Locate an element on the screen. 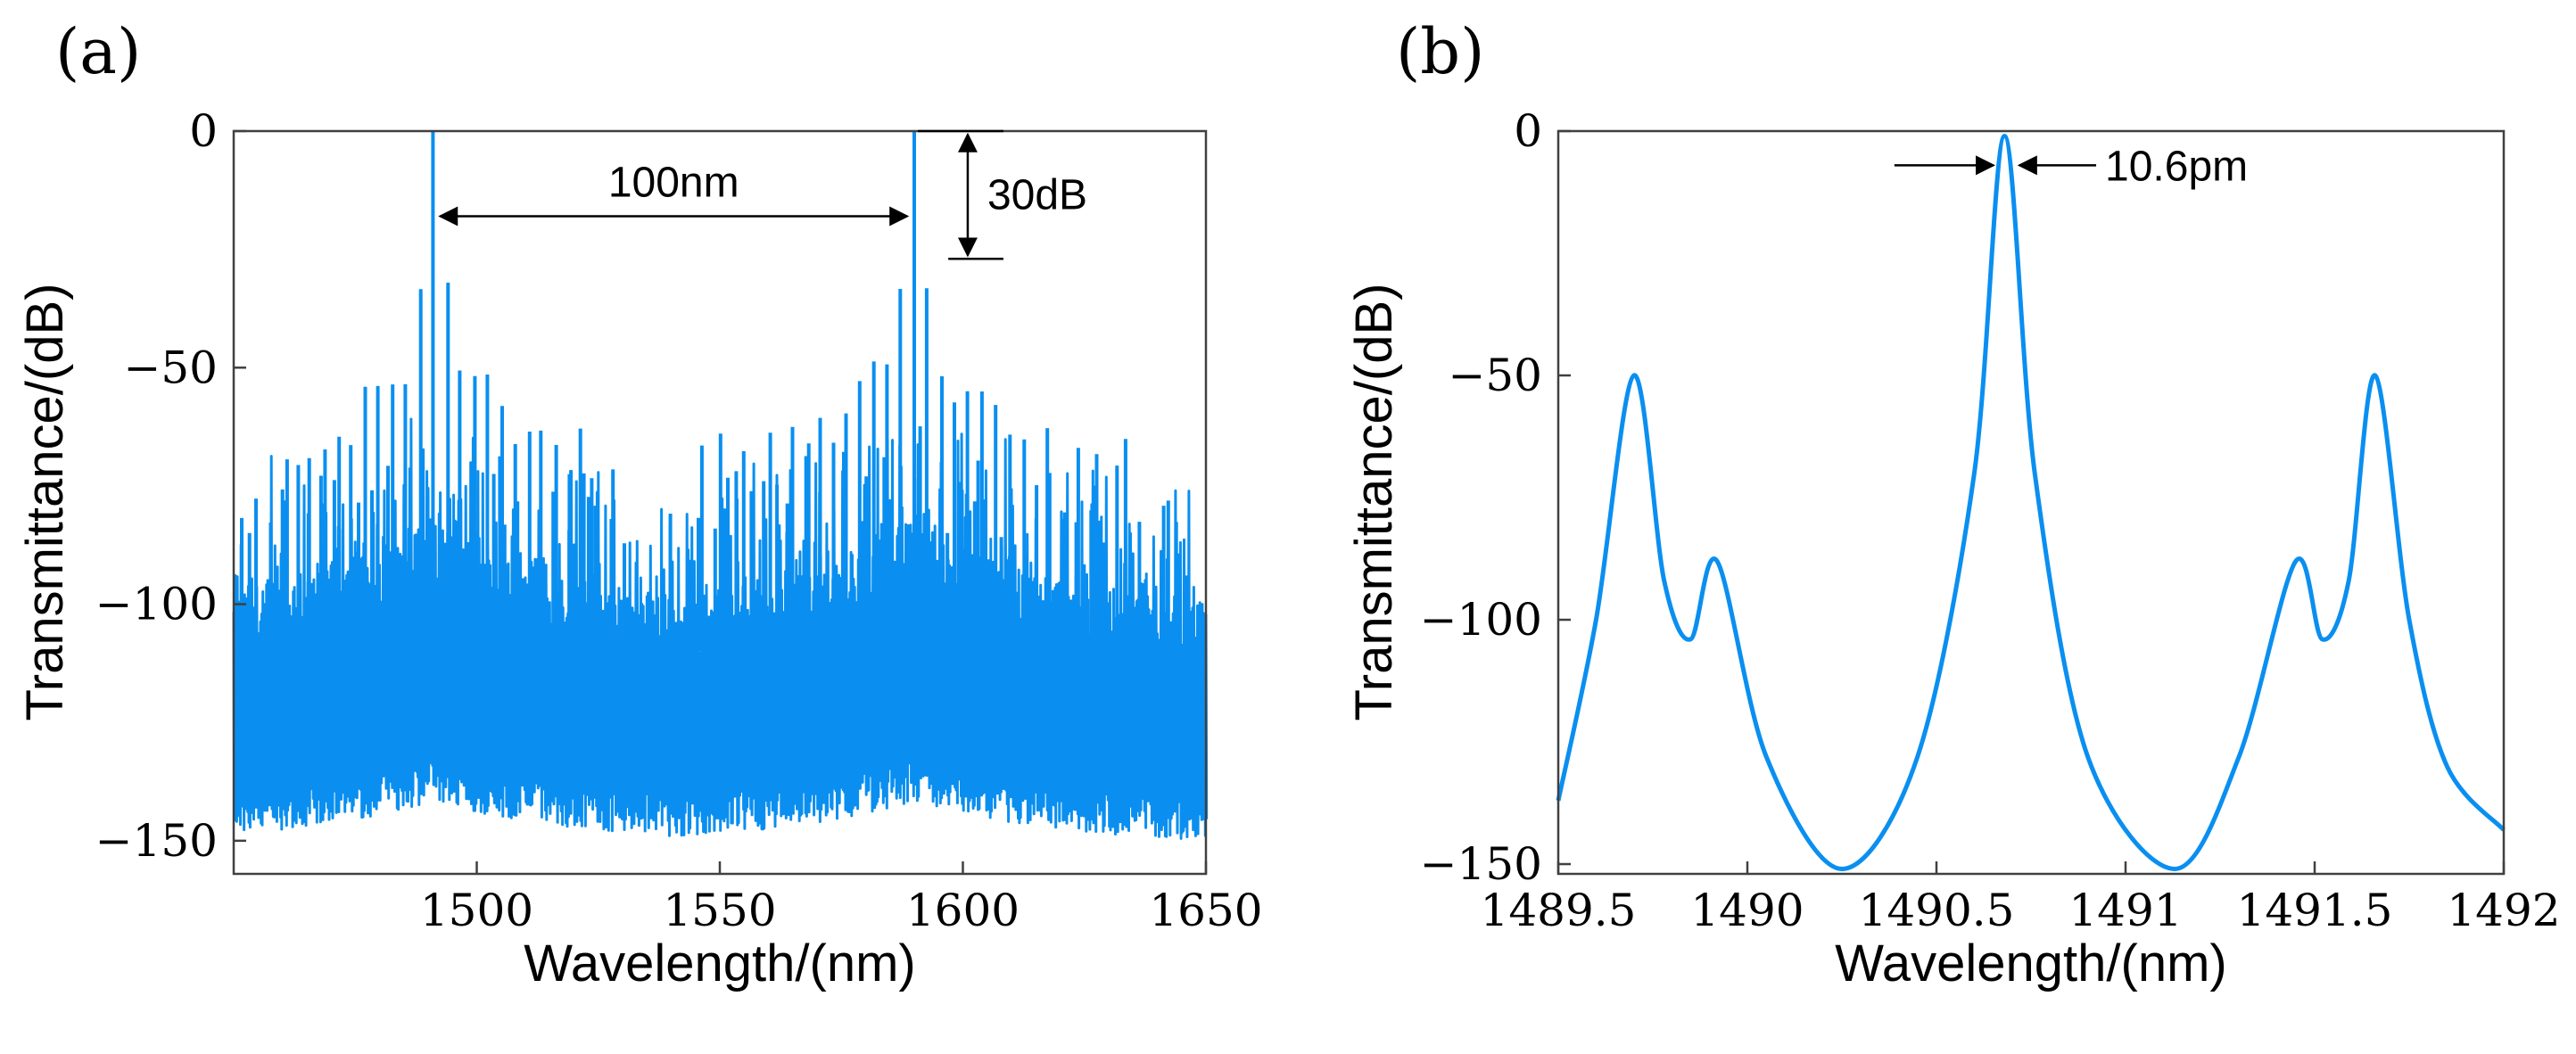 The height and width of the screenshot is (1054, 2576). panel-b-x-tick-label: 1491 is located at coordinates (2125, 910).